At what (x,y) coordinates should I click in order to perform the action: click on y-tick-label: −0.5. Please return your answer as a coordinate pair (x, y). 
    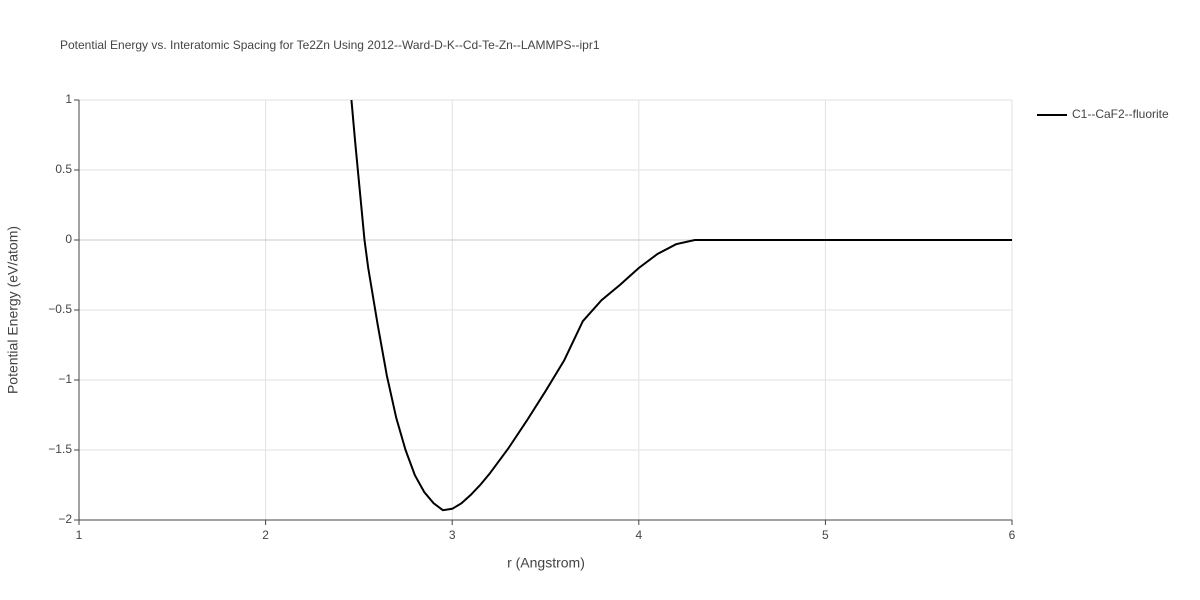
    Looking at the image, I should click on (60, 309).